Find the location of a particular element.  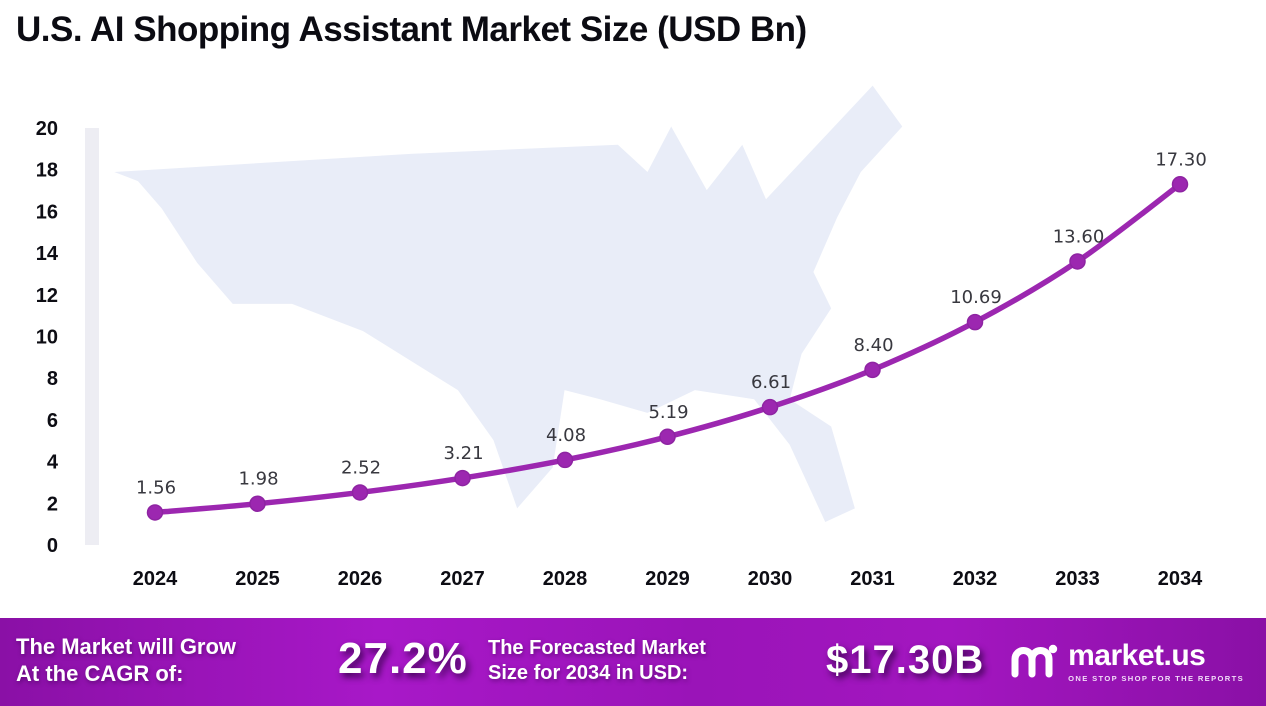

svg-text: 17.30 is located at coordinates (1181, 159).